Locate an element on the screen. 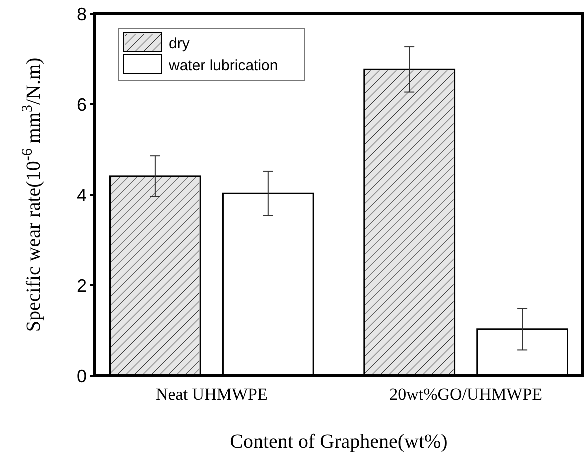  legend-label: water lubrication is located at coordinates (223, 65).